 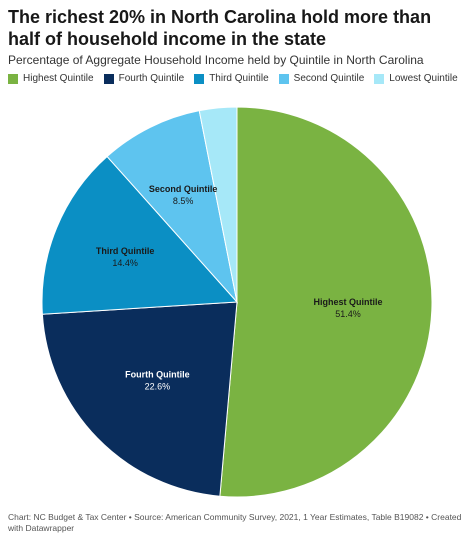 I want to click on legend-label: Highest Quintile, so click(x=58, y=78).